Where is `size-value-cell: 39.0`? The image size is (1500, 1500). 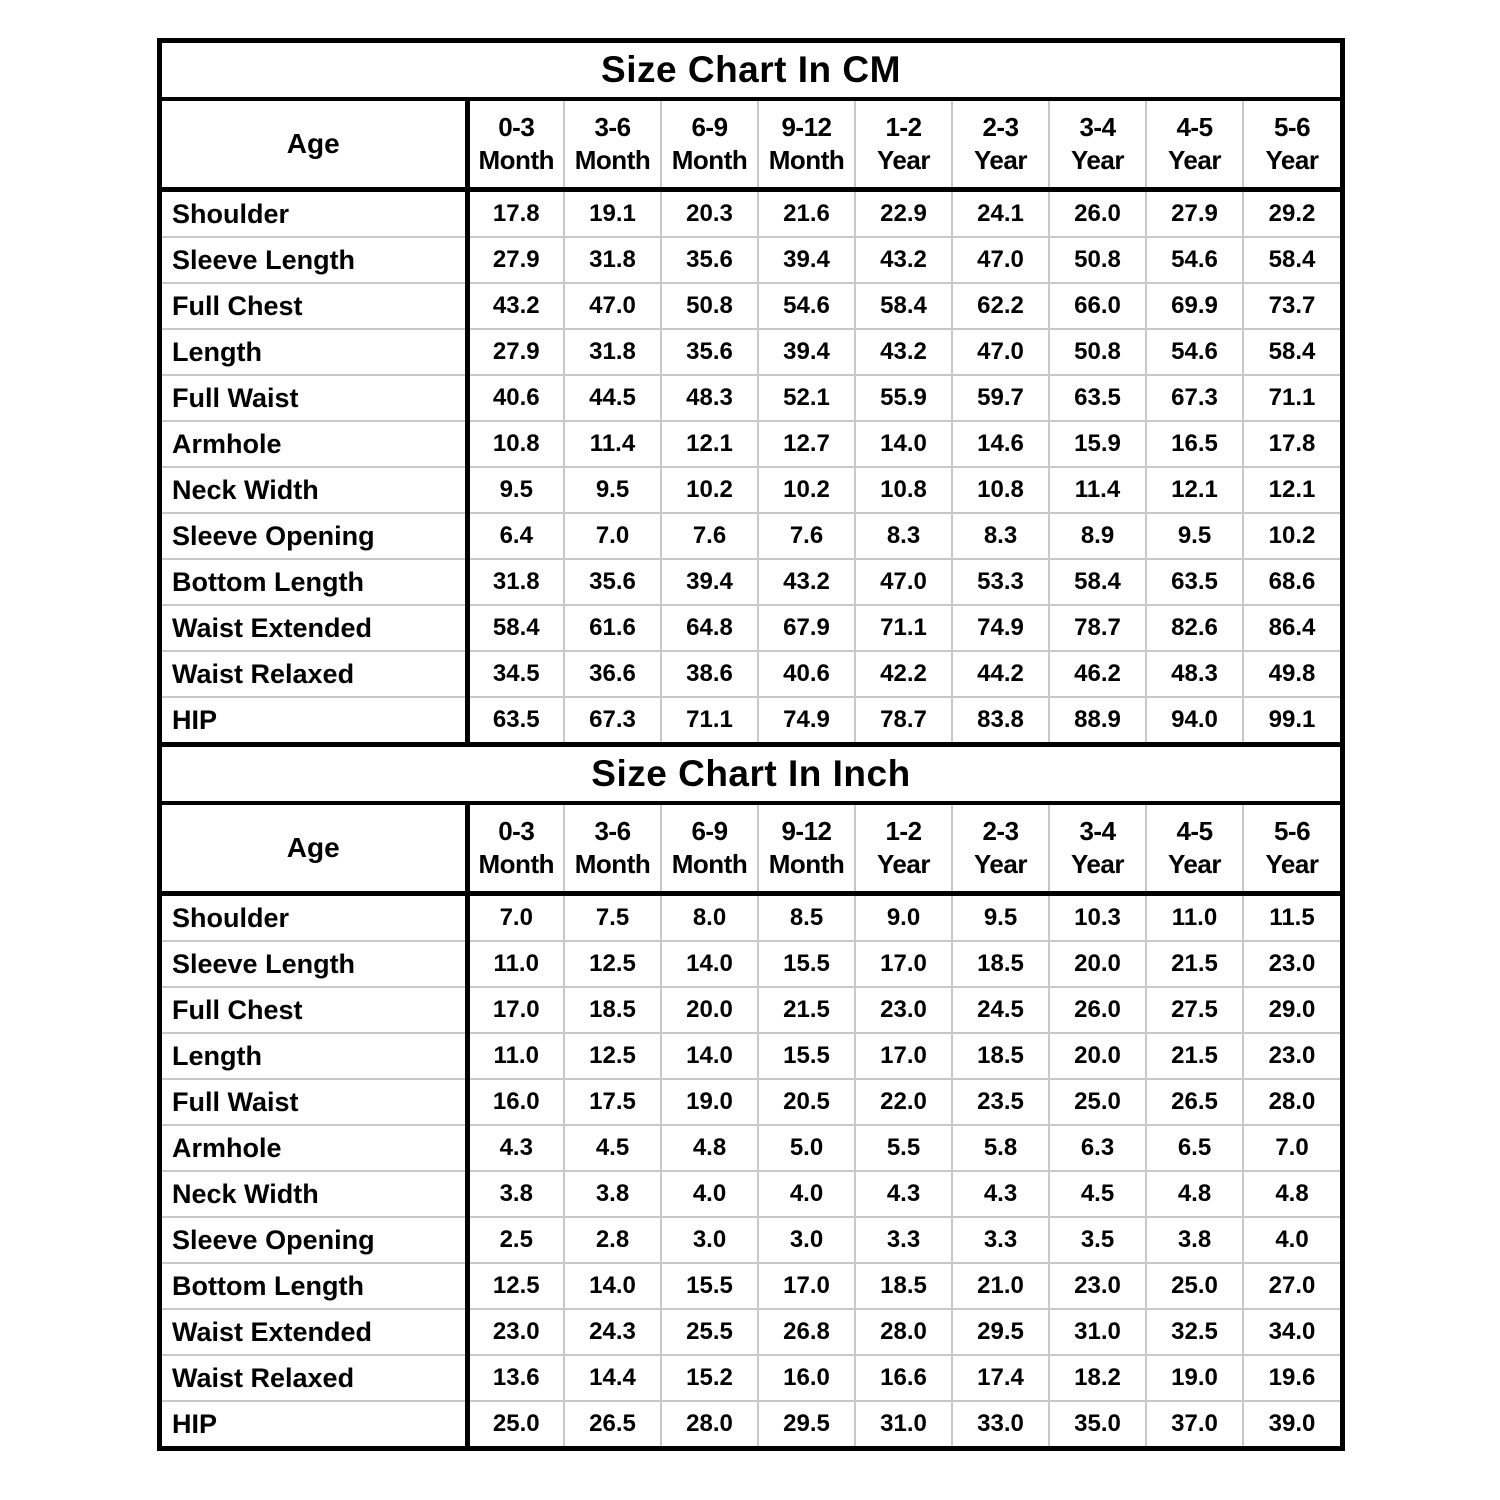 size-value-cell: 39.0 is located at coordinates (1291, 1423).